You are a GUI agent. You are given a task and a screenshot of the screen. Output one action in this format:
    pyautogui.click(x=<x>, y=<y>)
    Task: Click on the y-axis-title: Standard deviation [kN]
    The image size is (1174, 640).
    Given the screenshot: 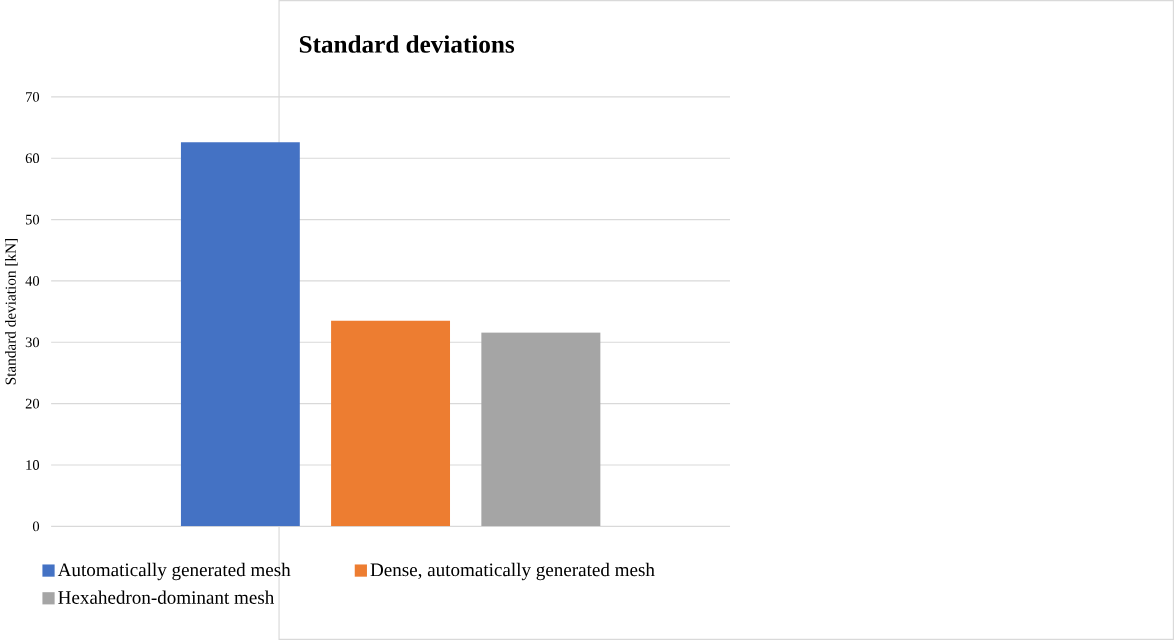 What is the action you would take?
    pyautogui.click(x=11, y=312)
    